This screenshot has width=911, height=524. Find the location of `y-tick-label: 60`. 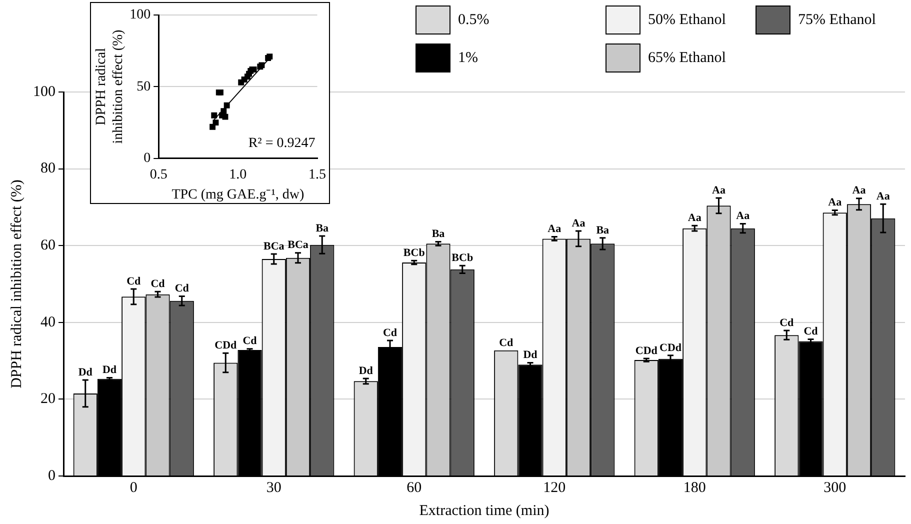

y-tick-label: 60 is located at coordinates (48, 246).